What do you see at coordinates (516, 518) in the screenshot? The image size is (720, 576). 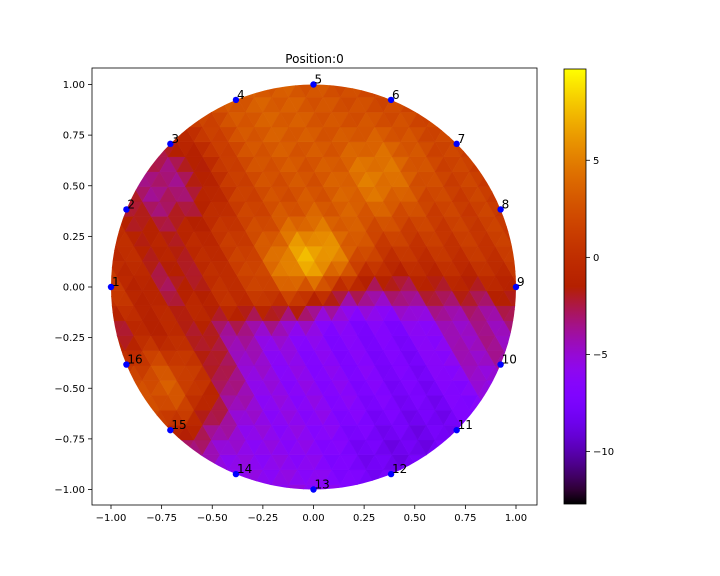 I see `x-tick-label: 1.00` at bounding box center [516, 518].